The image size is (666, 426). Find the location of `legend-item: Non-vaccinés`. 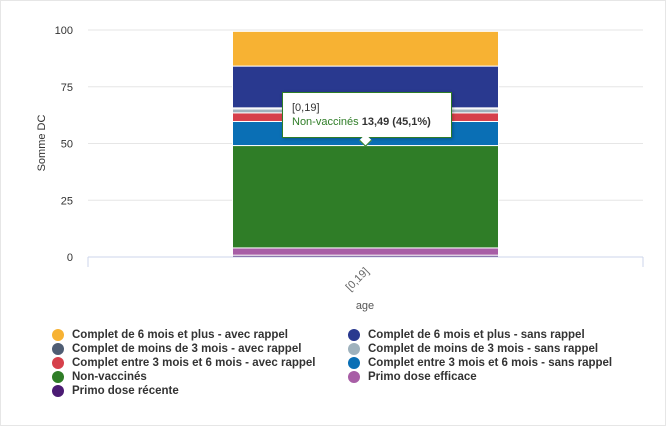

legend-item: Non-vaccinés is located at coordinates (99, 377).